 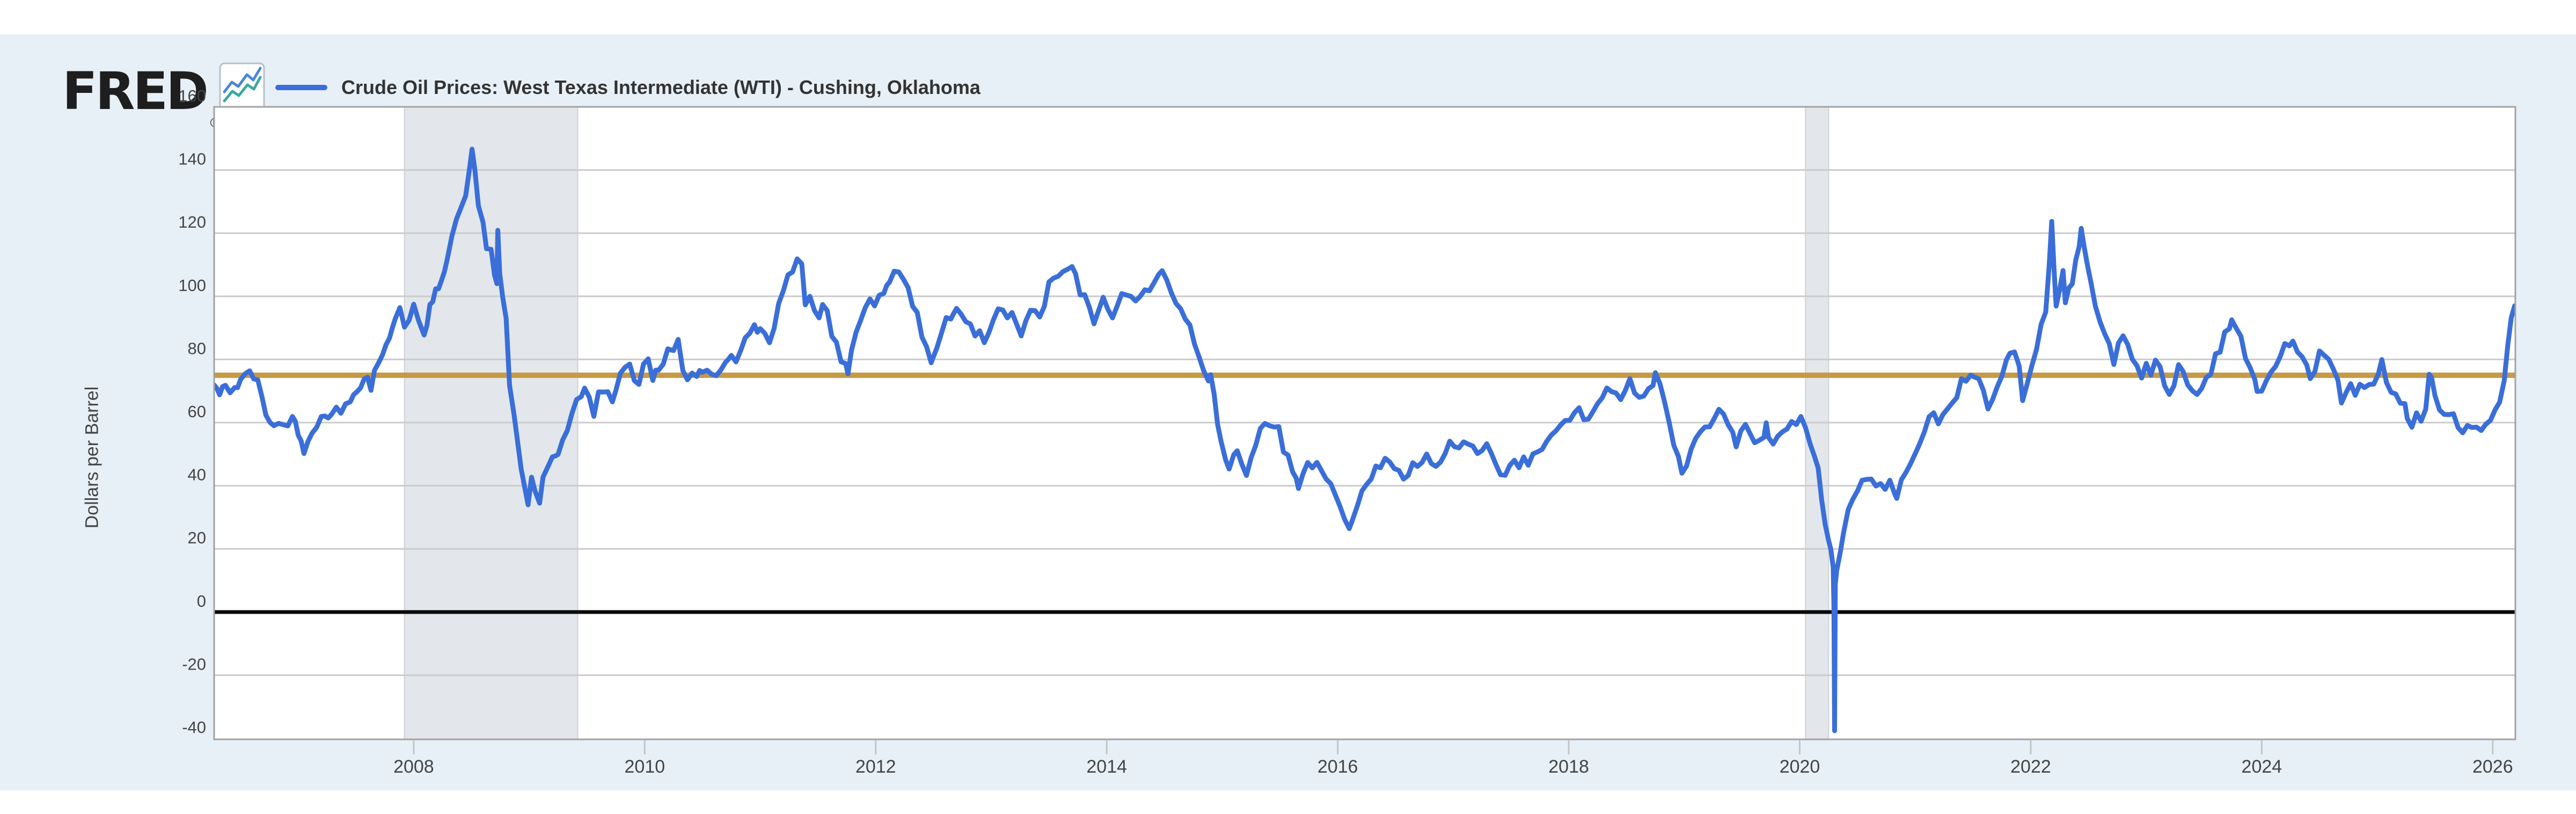 What do you see at coordinates (875, 767) in the screenshot?
I see `x-tick-label: 2012` at bounding box center [875, 767].